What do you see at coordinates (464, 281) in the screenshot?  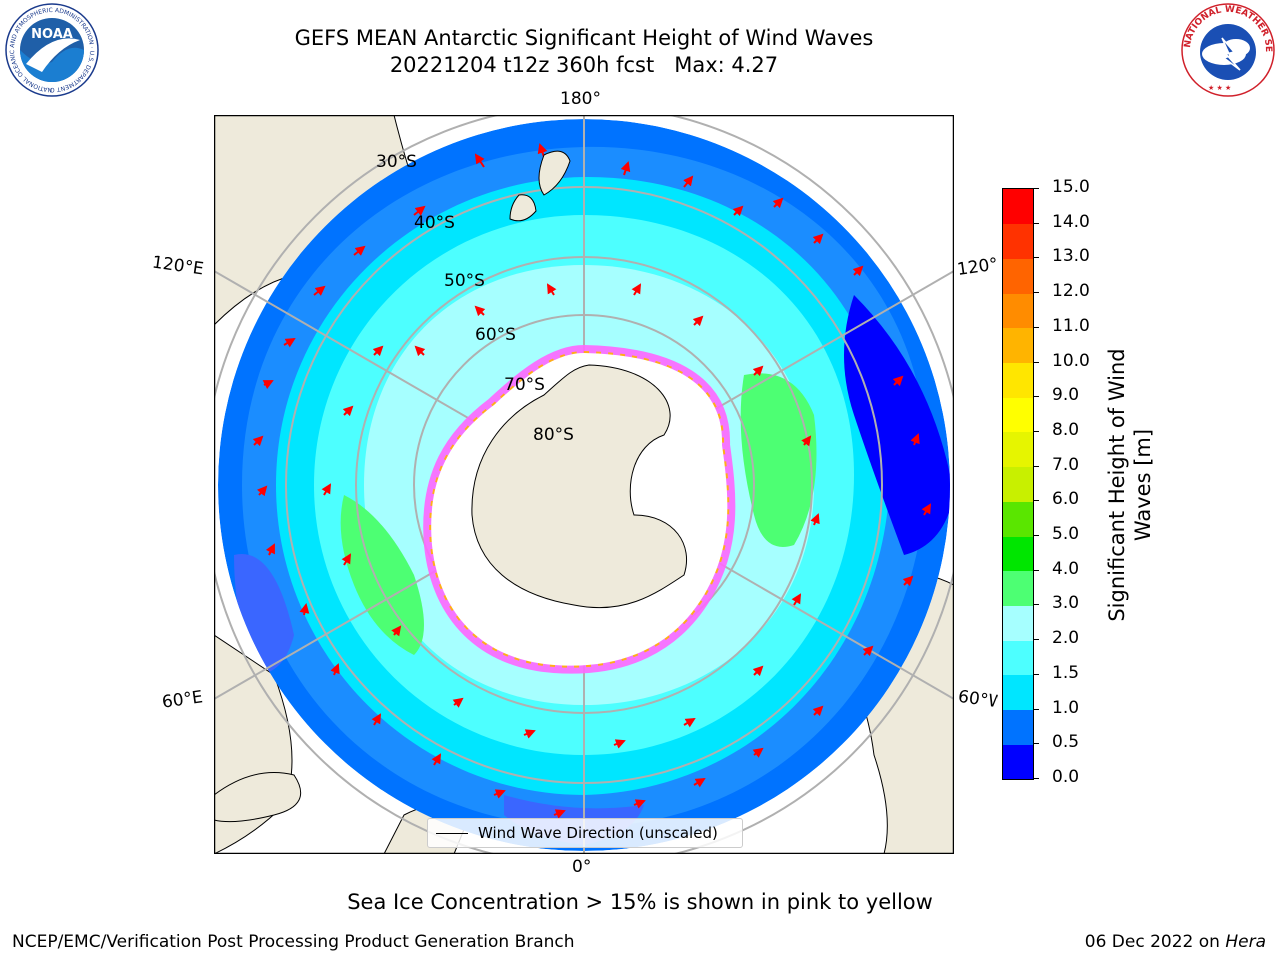 I see `lat-label-50: 50°S` at bounding box center [464, 281].